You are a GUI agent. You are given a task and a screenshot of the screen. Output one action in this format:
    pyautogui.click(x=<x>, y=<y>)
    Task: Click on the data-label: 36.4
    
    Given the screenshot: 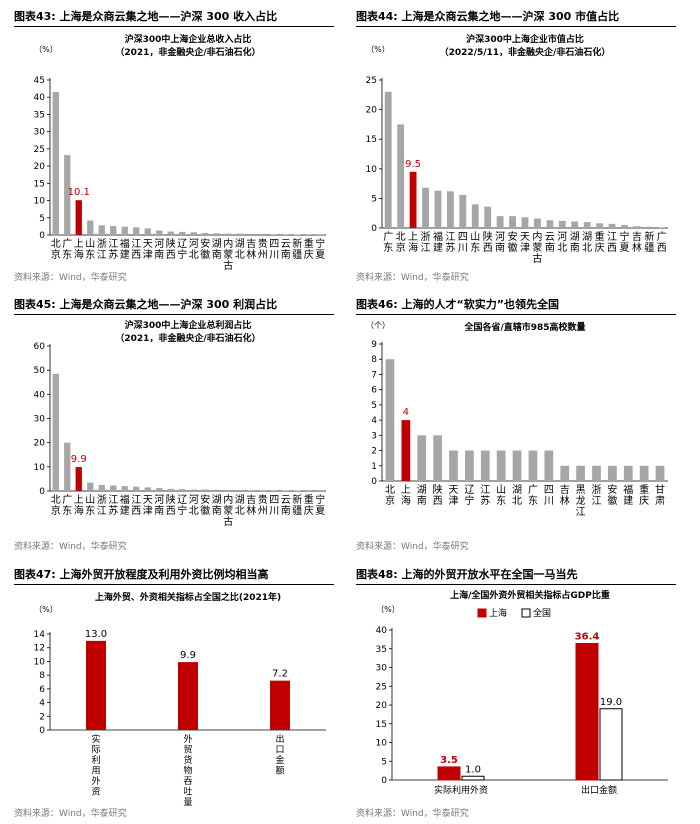 What is the action you would take?
    pyautogui.click(x=587, y=637)
    